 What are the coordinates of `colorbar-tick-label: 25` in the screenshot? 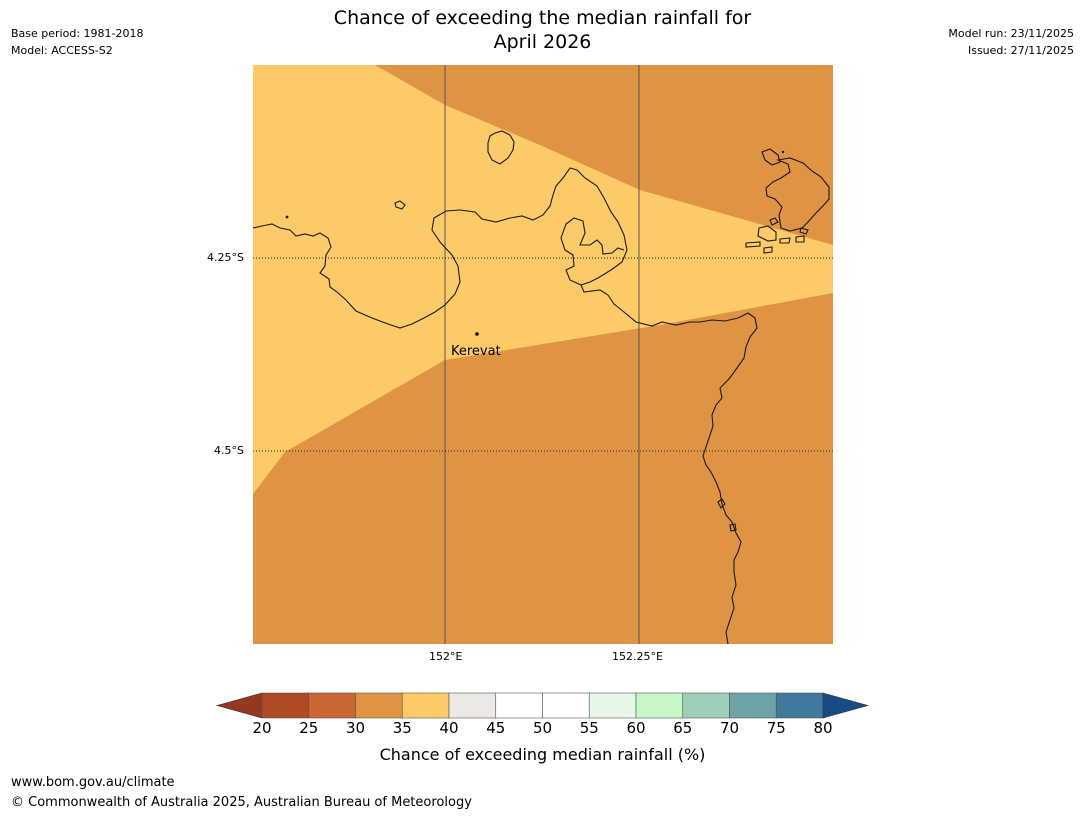 It's located at (309, 728).